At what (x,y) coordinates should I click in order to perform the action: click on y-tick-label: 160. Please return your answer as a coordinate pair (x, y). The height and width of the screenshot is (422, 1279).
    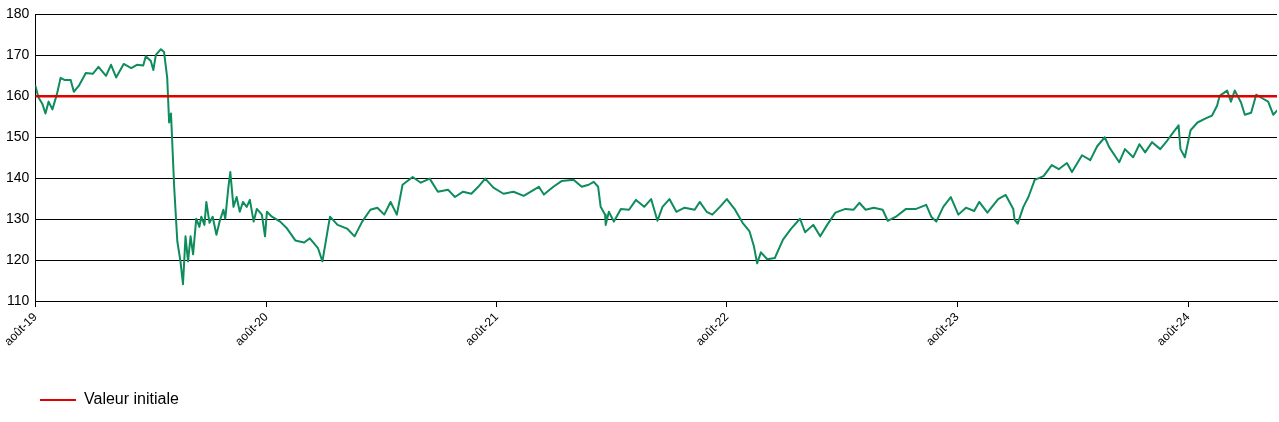
    Looking at the image, I should click on (18, 95).